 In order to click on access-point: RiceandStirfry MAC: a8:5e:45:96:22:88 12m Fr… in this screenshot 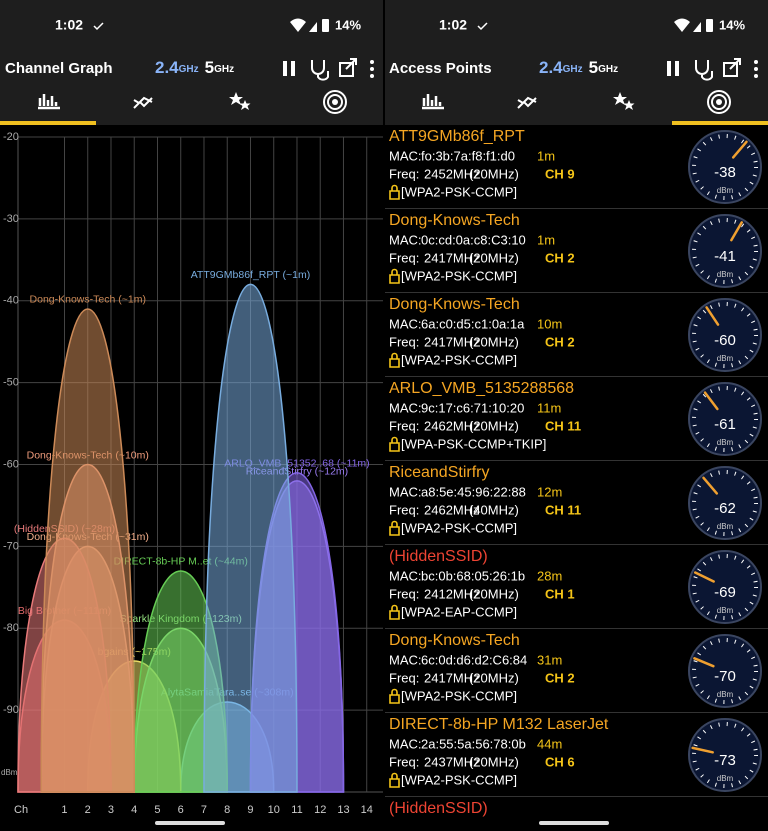, I will do `click(576, 504)`.